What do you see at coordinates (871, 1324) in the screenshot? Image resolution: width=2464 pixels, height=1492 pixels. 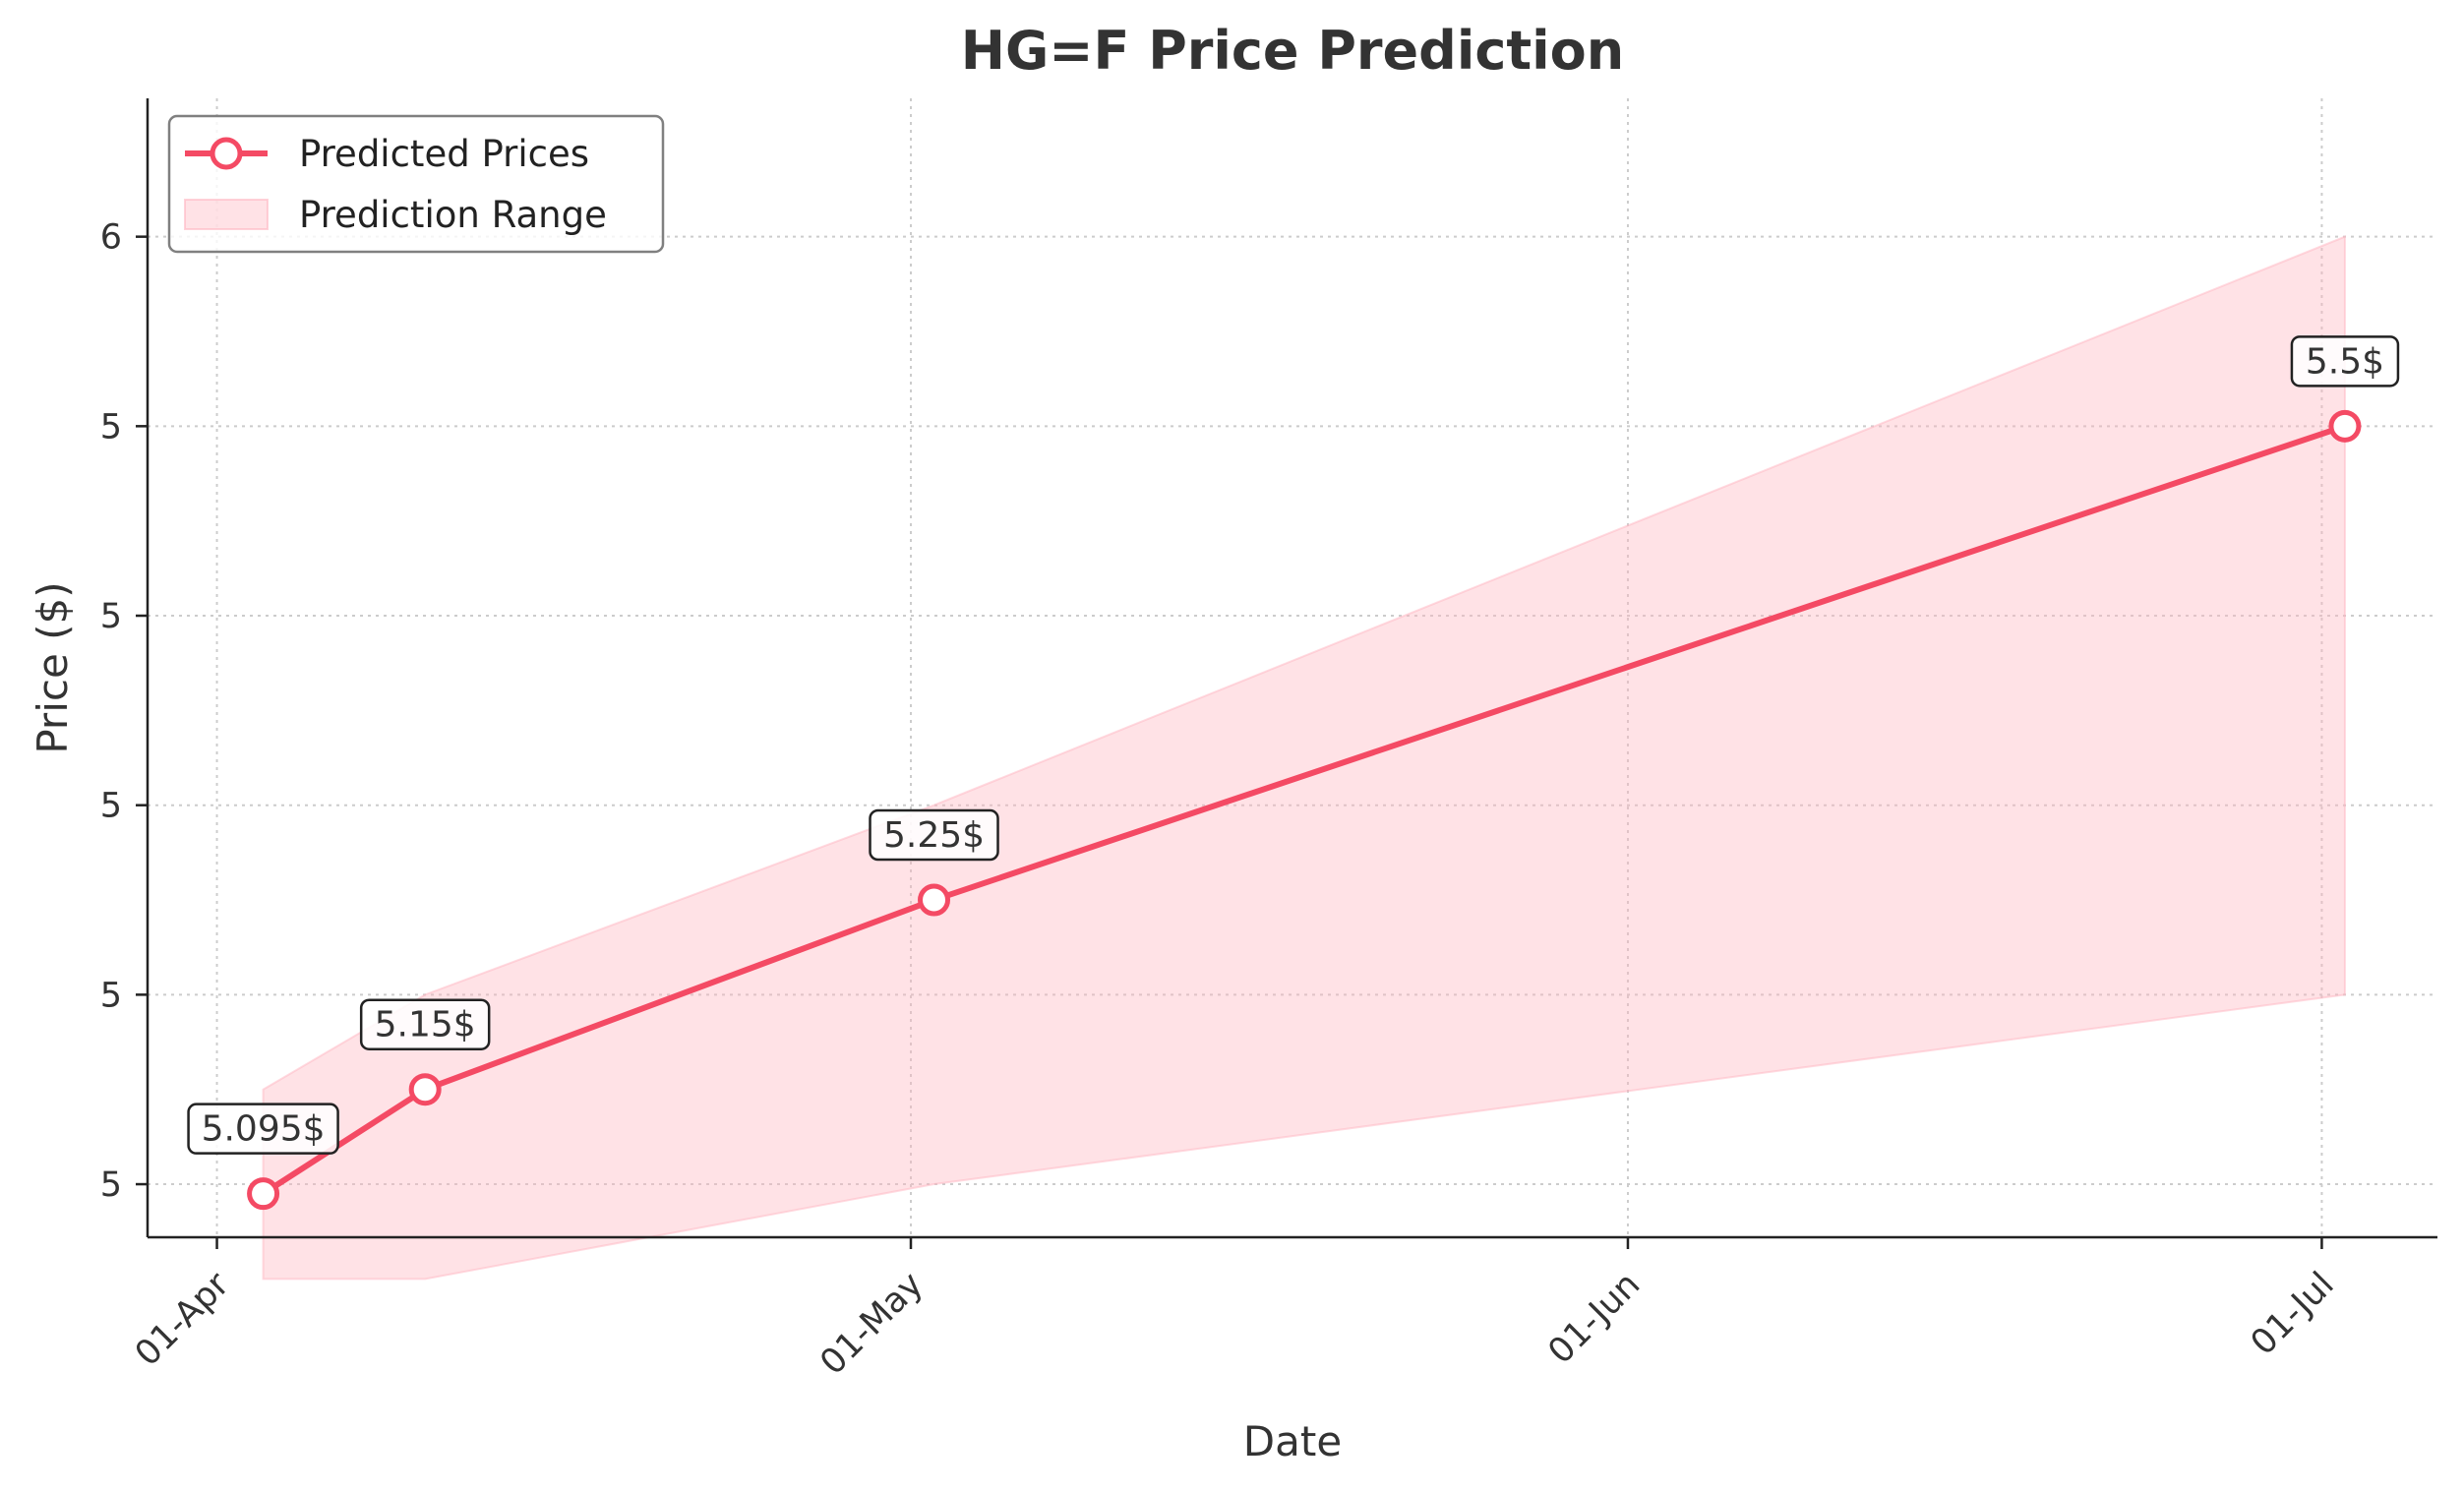 I see `x-tick-label: 01-May` at bounding box center [871, 1324].